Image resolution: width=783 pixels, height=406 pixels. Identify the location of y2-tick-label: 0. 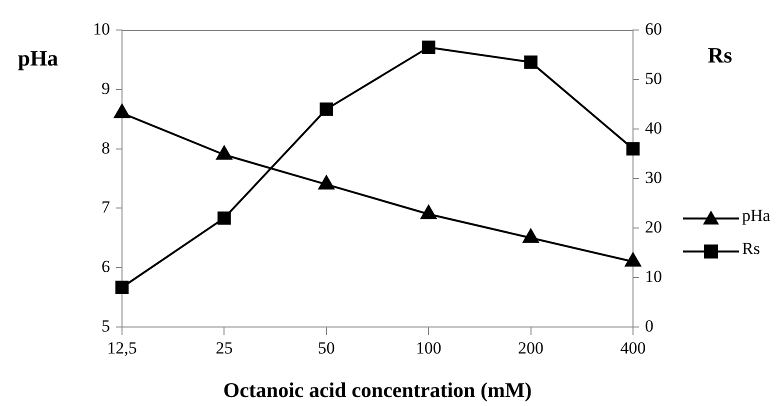
(649, 326).